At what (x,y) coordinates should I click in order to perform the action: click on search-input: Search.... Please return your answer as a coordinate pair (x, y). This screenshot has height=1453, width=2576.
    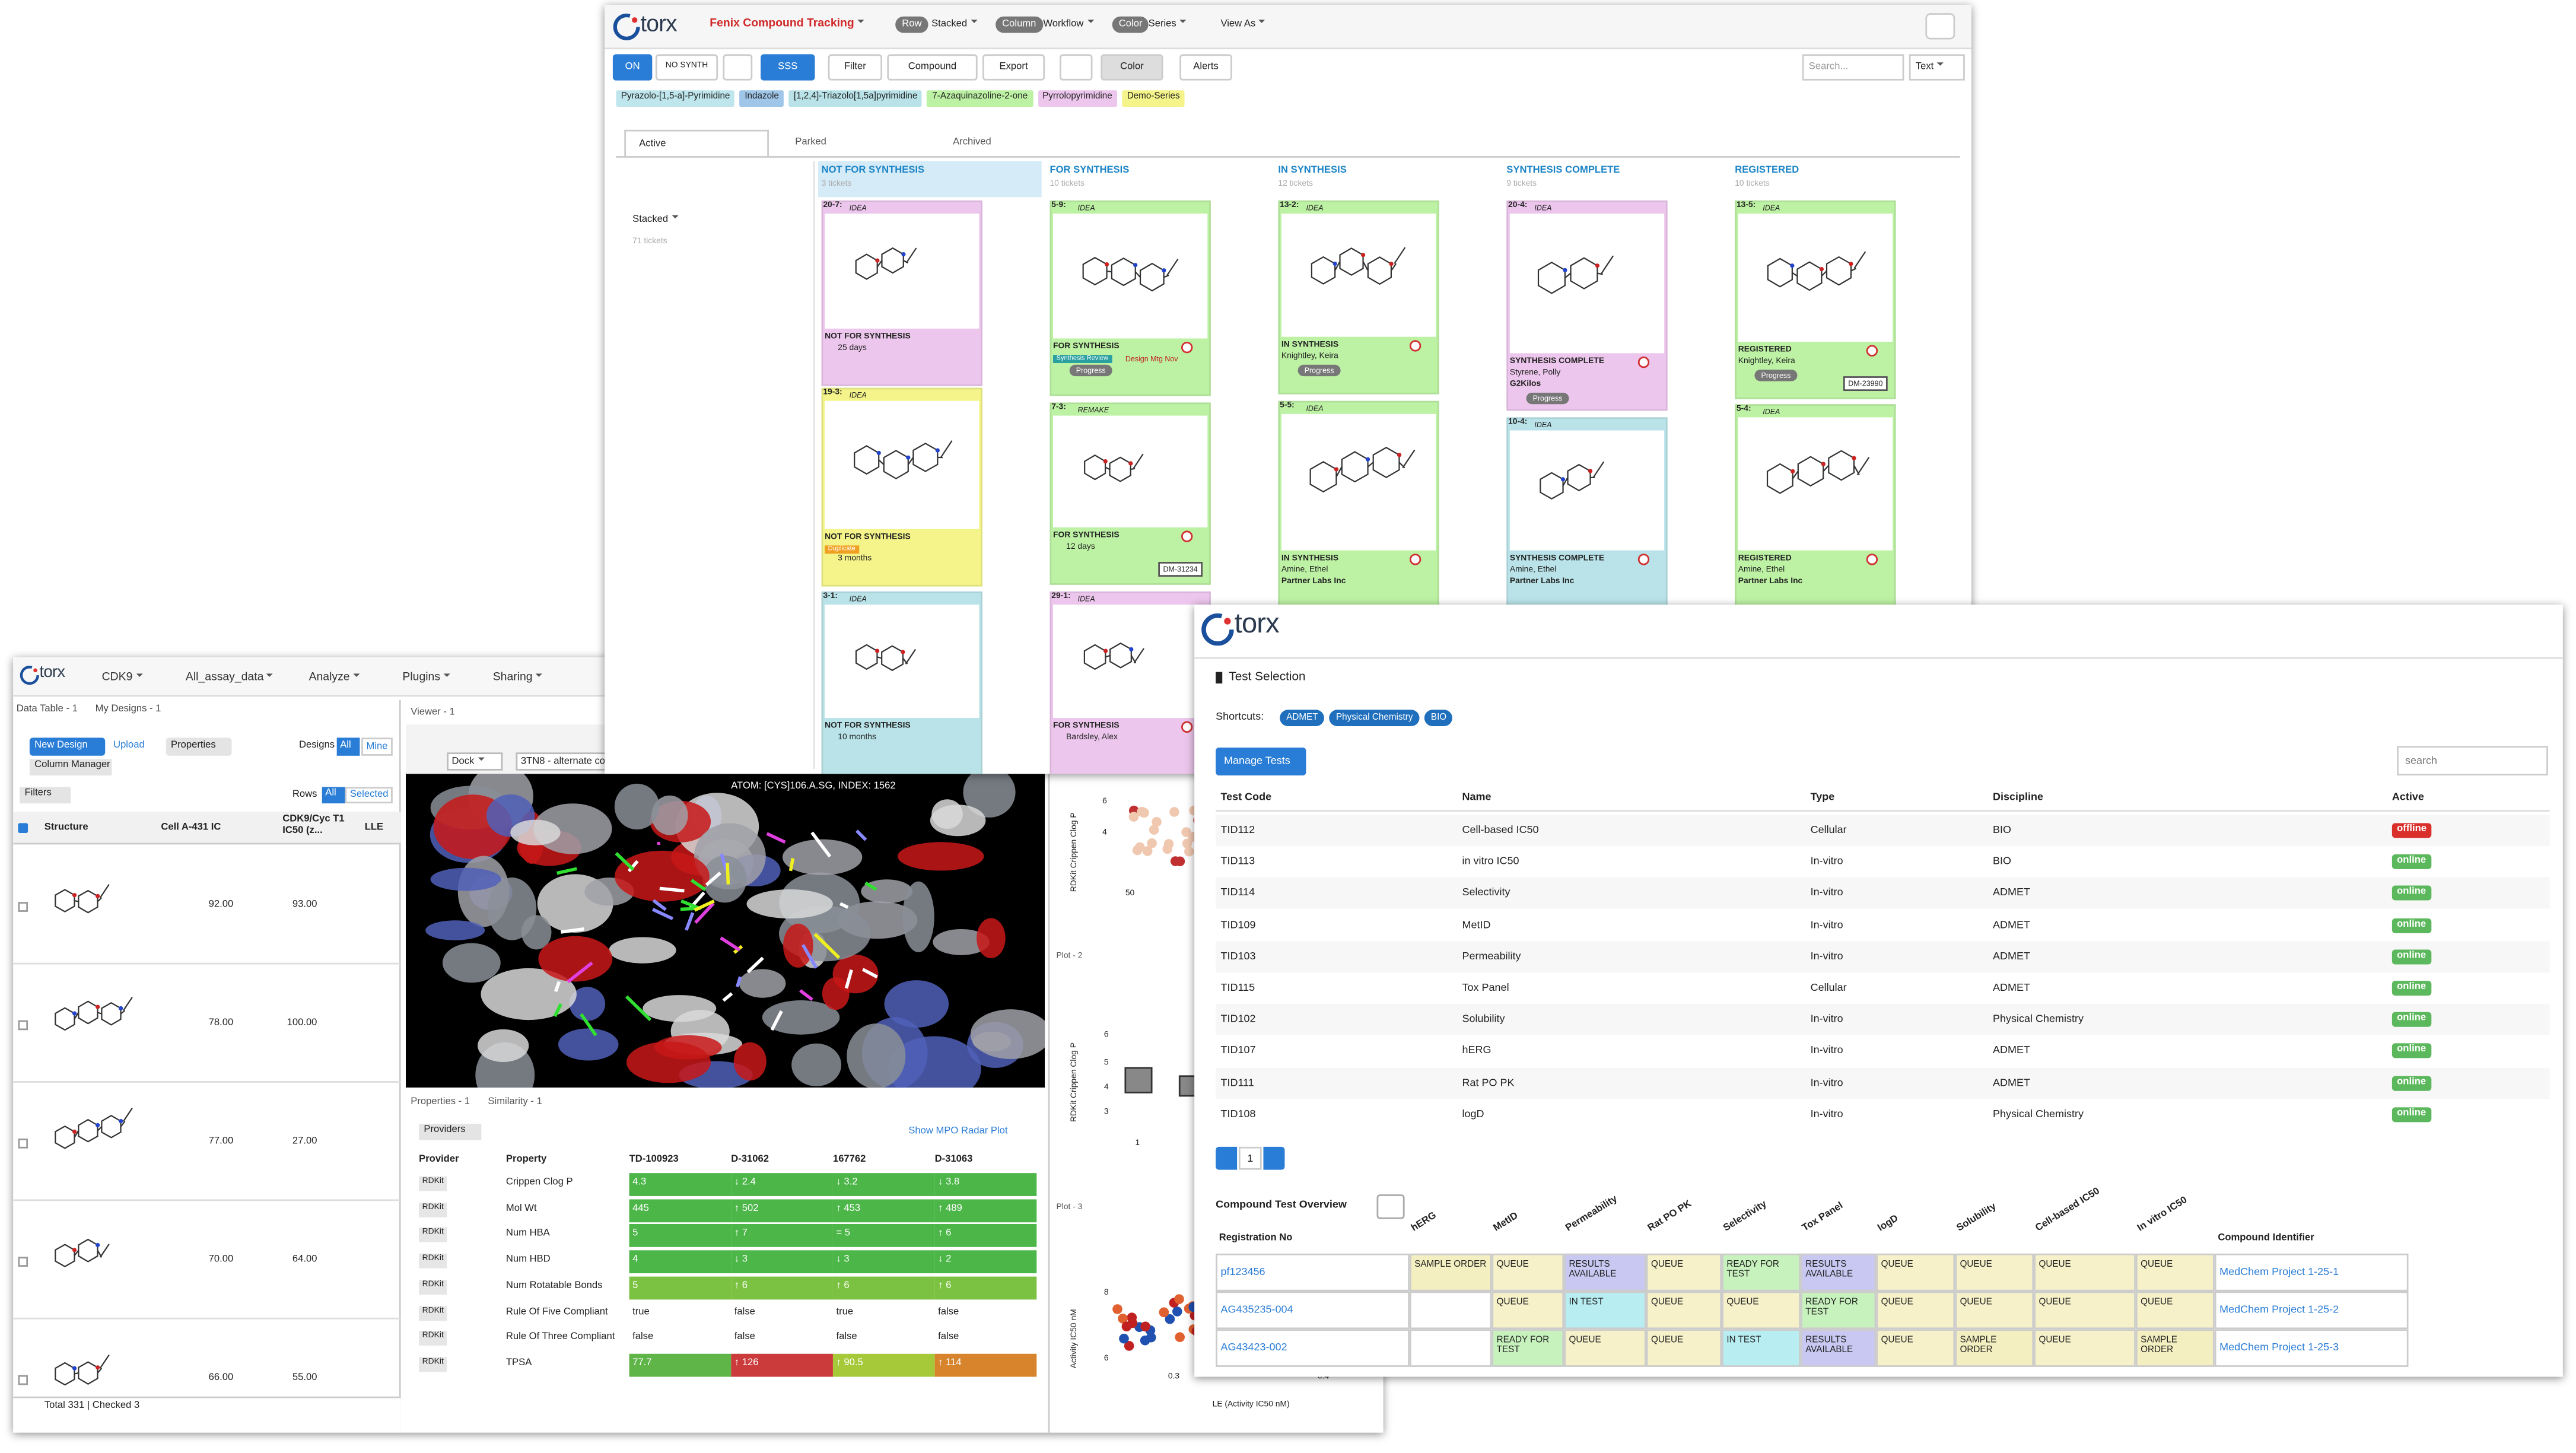
    Looking at the image, I should click on (1853, 67).